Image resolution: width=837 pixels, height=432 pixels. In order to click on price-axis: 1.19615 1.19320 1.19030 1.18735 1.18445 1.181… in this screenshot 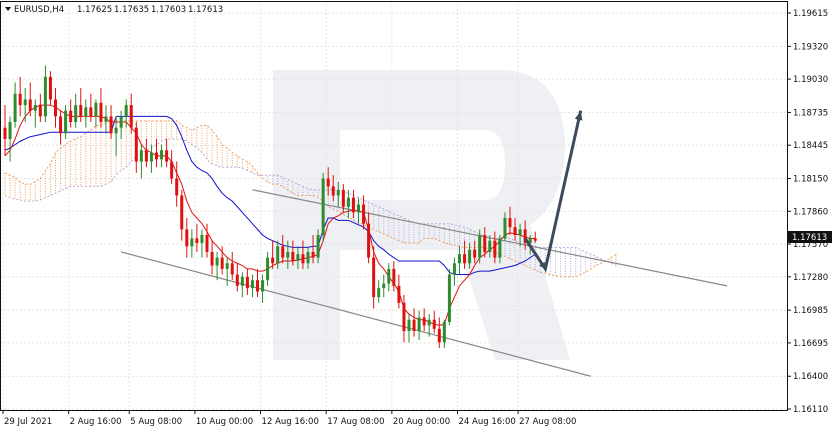, I will do `click(807, 212)`.